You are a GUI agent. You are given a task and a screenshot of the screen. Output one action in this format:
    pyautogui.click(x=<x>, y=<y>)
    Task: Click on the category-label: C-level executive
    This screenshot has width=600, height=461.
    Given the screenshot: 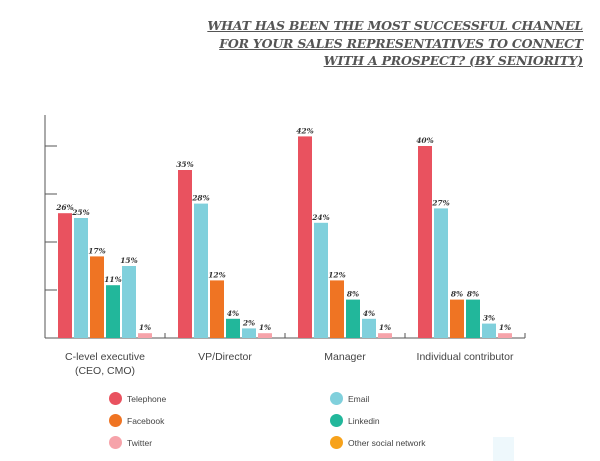 What is the action you would take?
    pyautogui.click(x=105, y=357)
    